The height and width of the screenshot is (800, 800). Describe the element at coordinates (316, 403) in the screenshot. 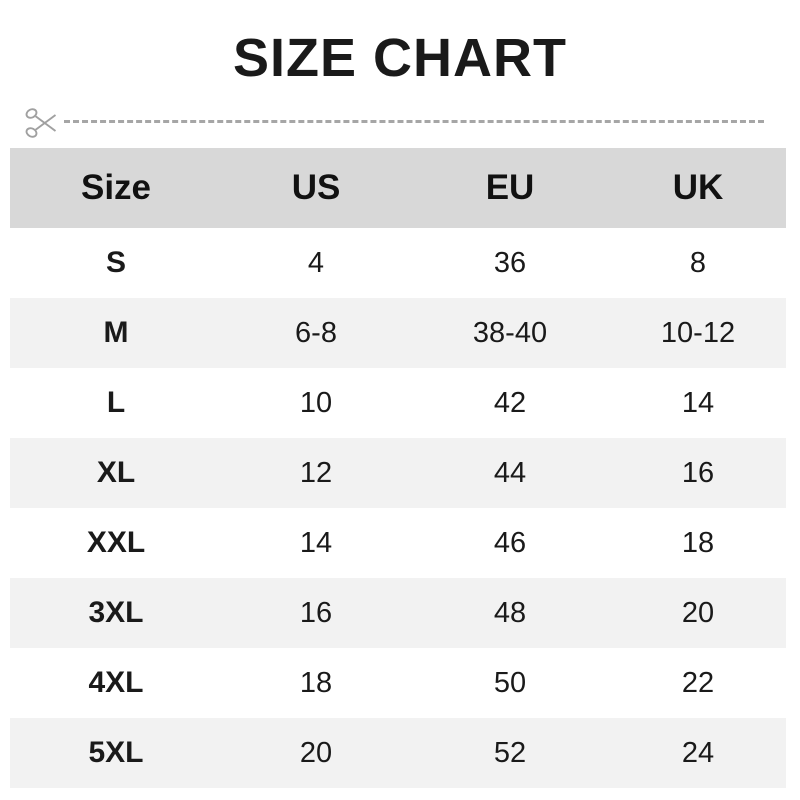

I see `cell-us: 10` at that location.